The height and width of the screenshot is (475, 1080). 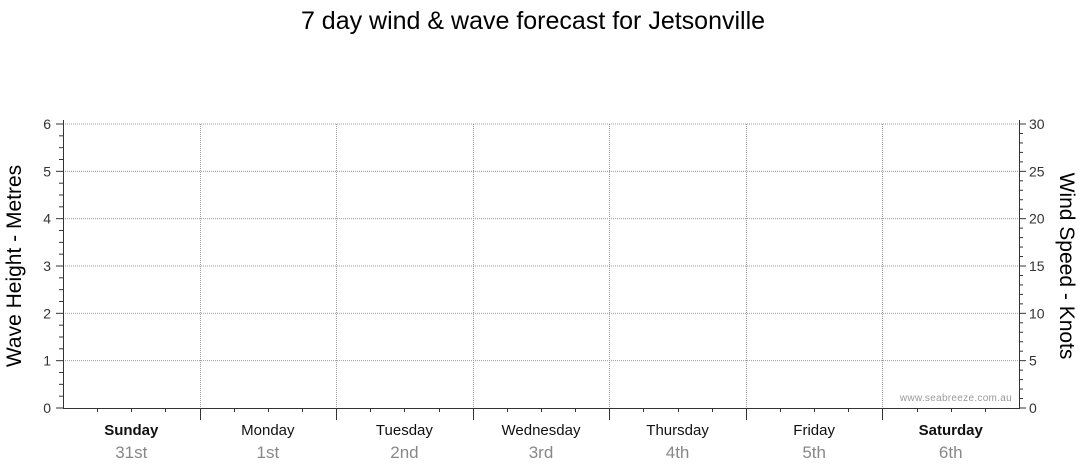 I want to click on day-date-label: 6th, so click(x=951, y=452).